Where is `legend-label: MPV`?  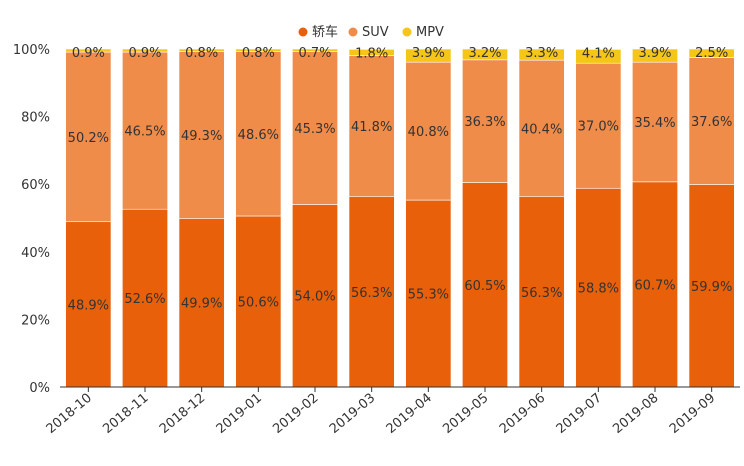 legend-label: MPV is located at coordinates (430, 32).